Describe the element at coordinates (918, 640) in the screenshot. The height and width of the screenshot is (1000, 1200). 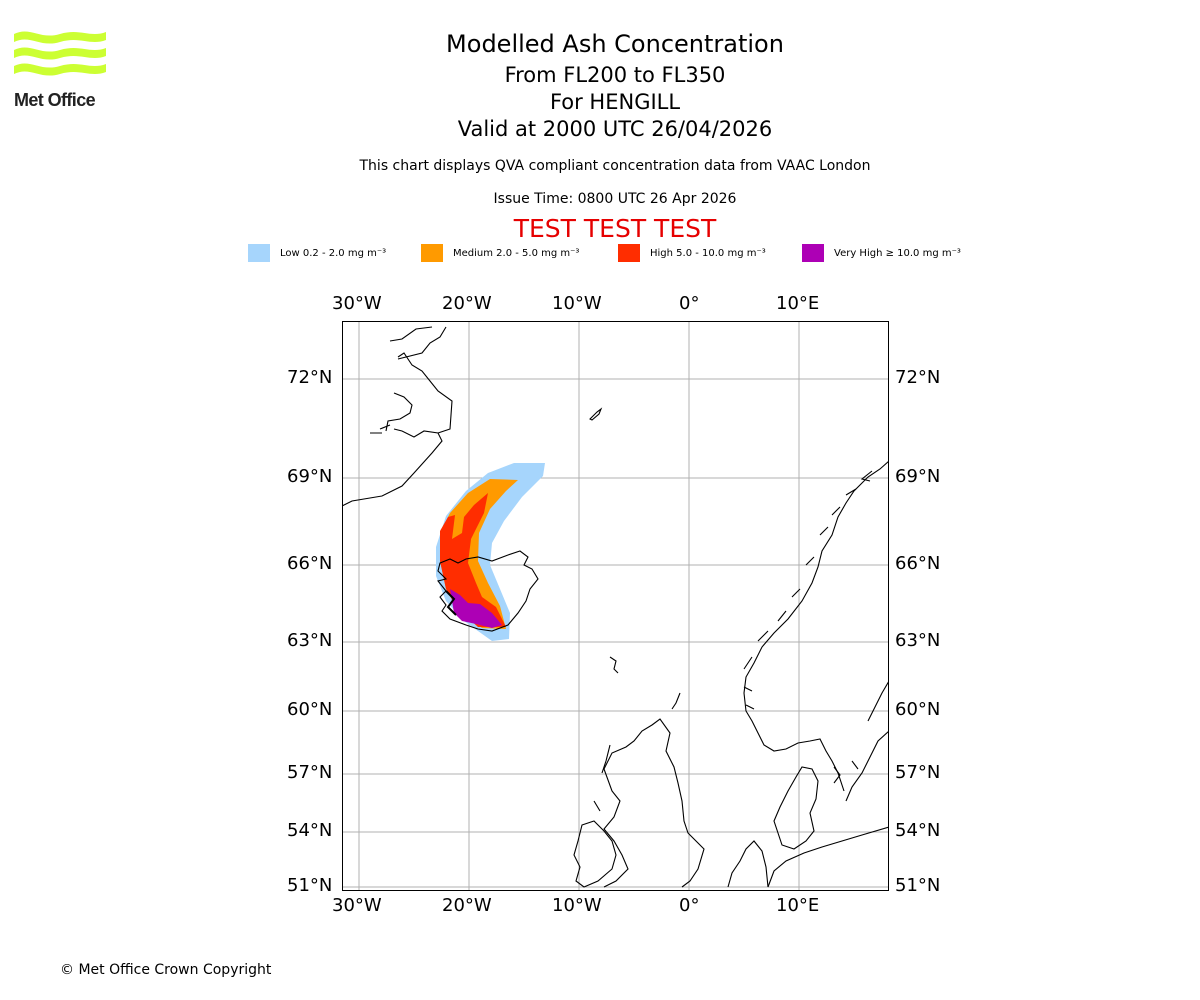
I see `lat-label-right: 63°N` at that location.